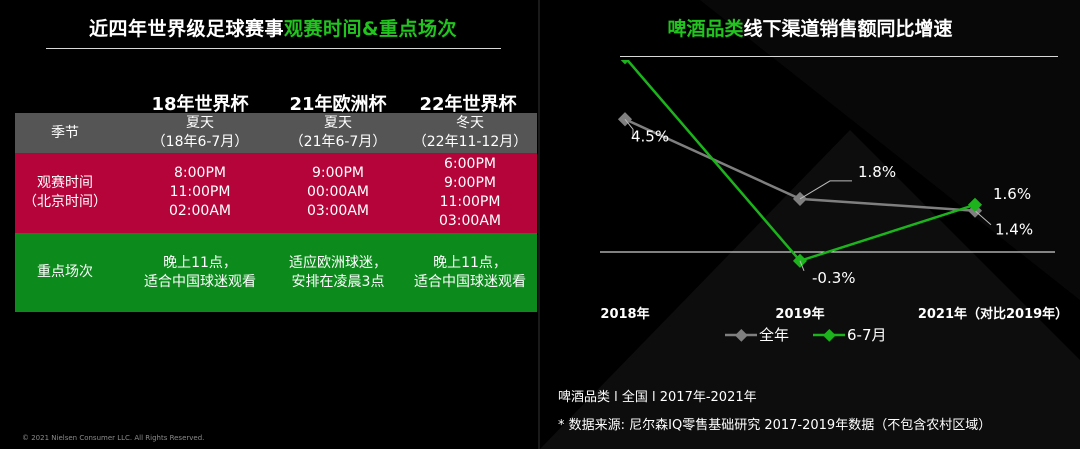 The width and height of the screenshot is (1080, 449). I want to click on key-match-row, so click(276, 272).